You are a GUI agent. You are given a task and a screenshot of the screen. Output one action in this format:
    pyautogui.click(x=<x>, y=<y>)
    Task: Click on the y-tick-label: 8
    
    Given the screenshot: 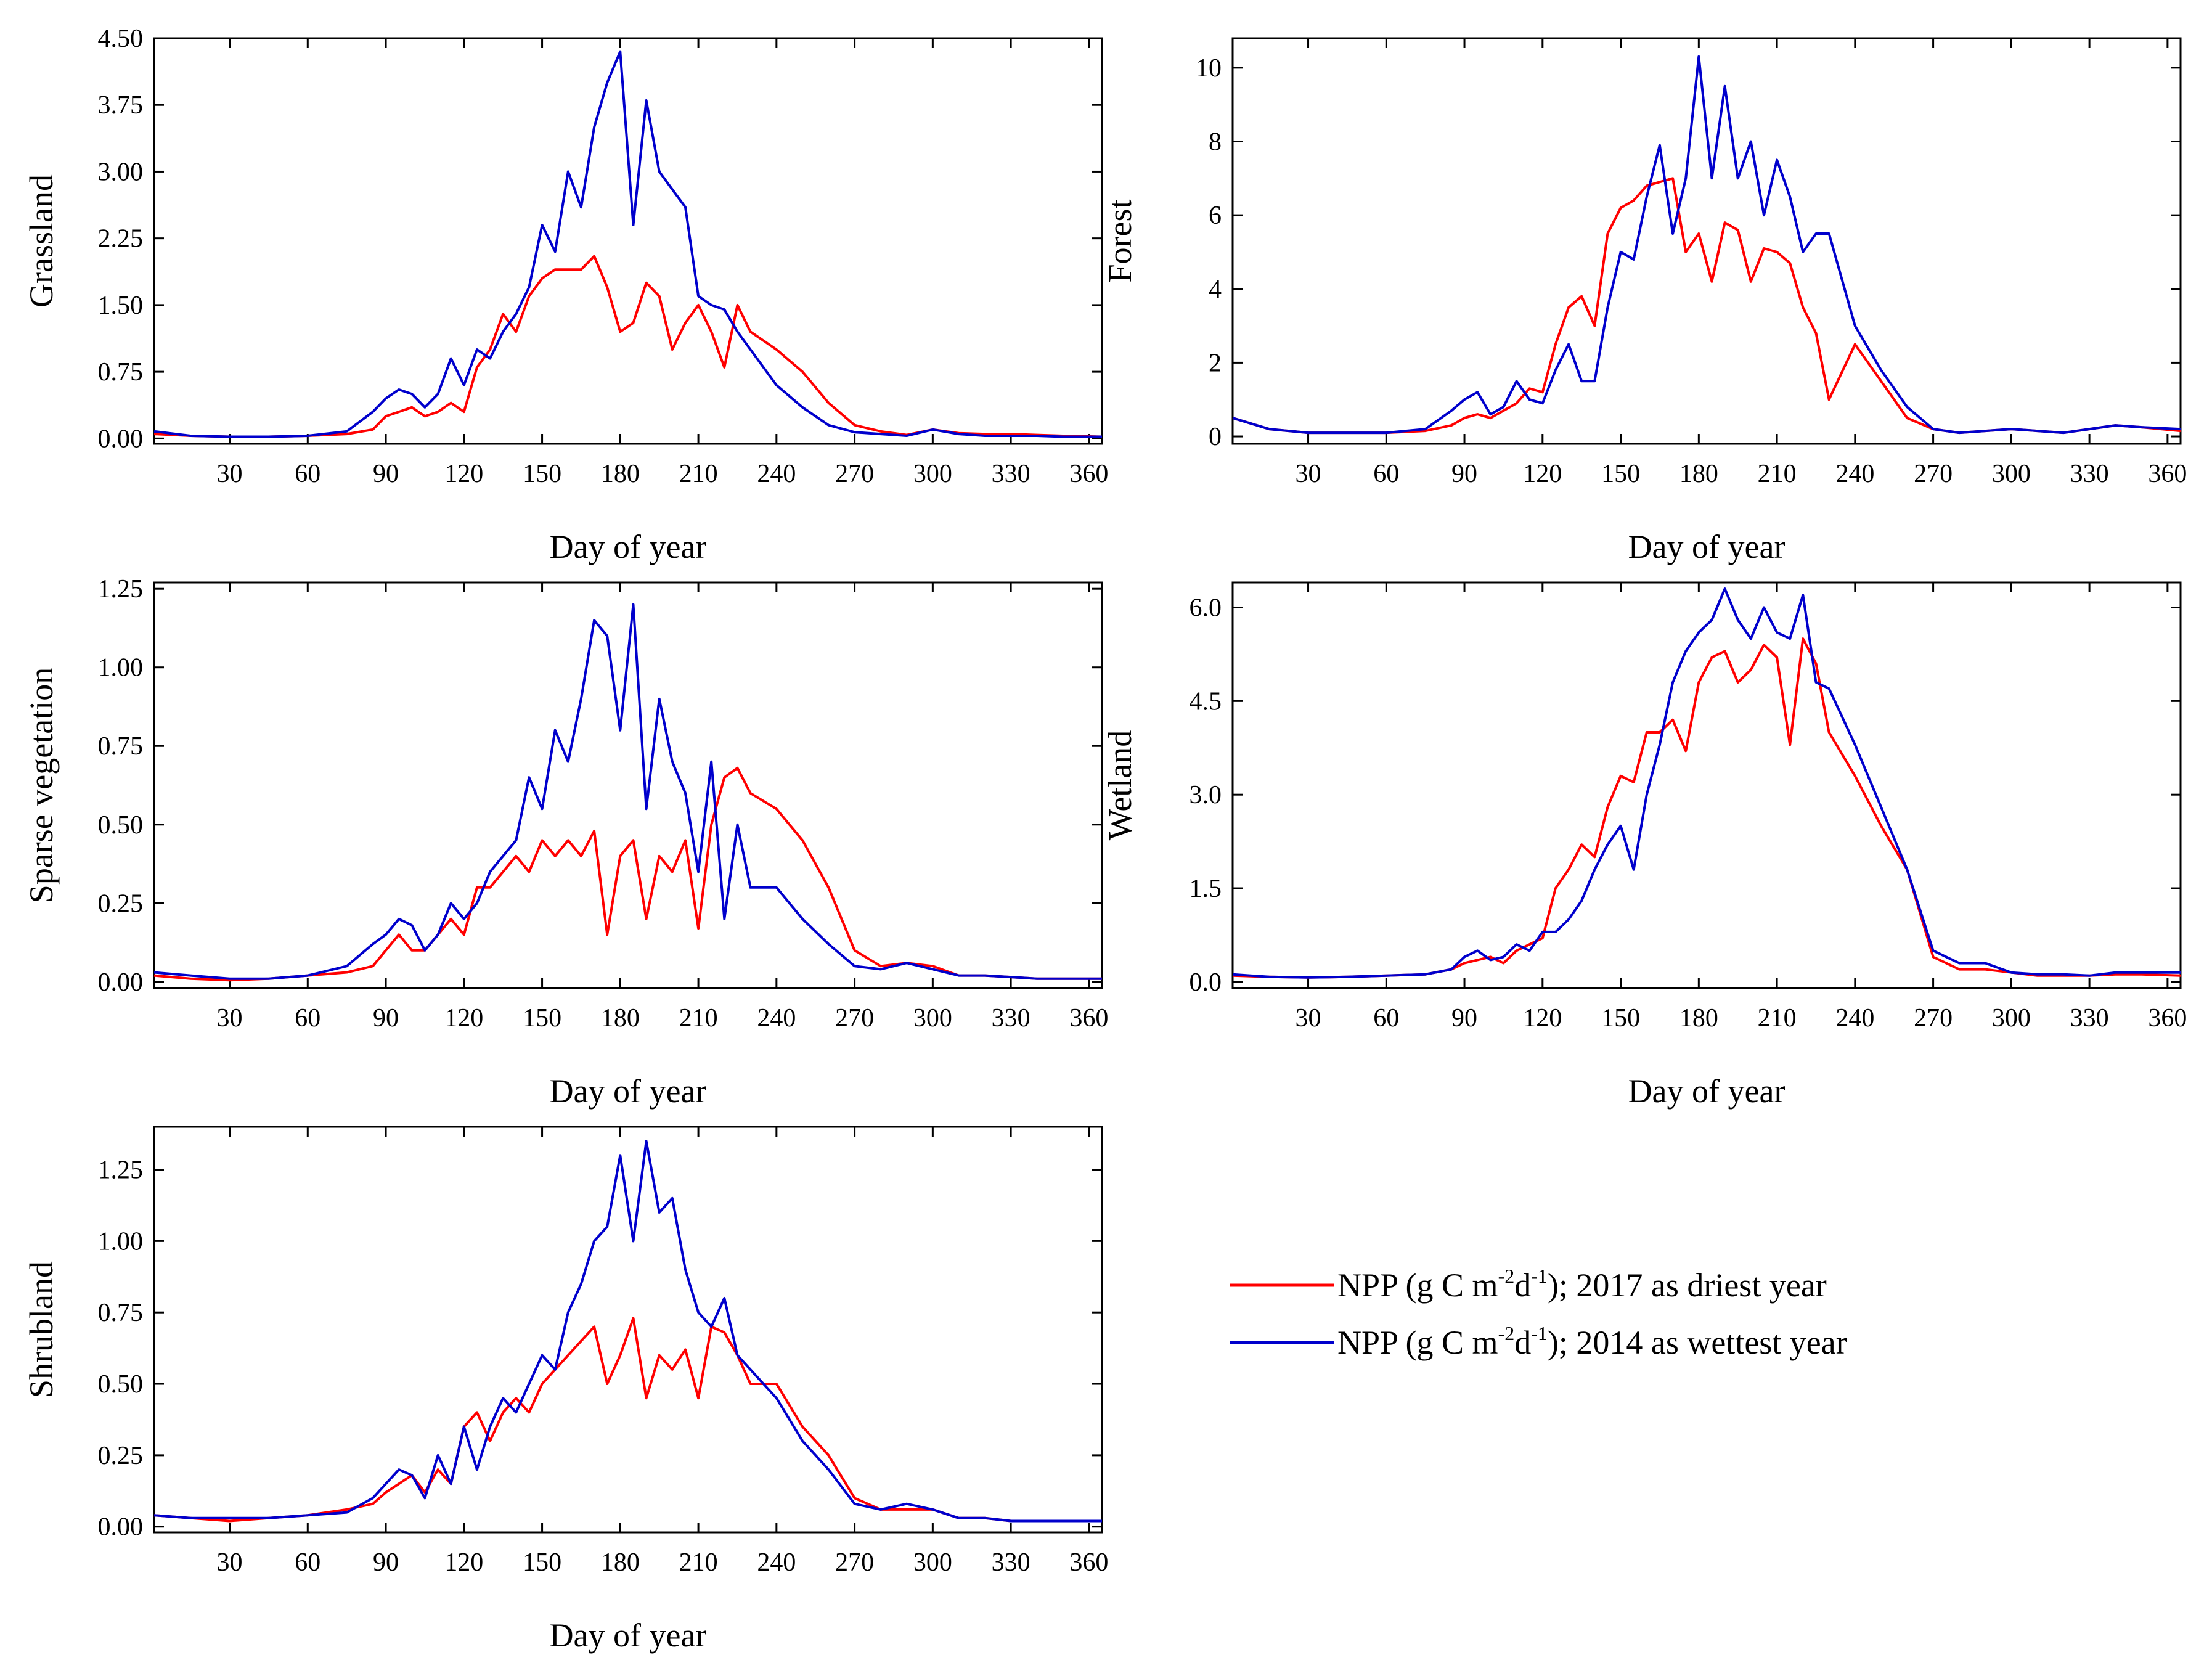 What is the action you would take?
    pyautogui.click(x=1216, y=142)
    